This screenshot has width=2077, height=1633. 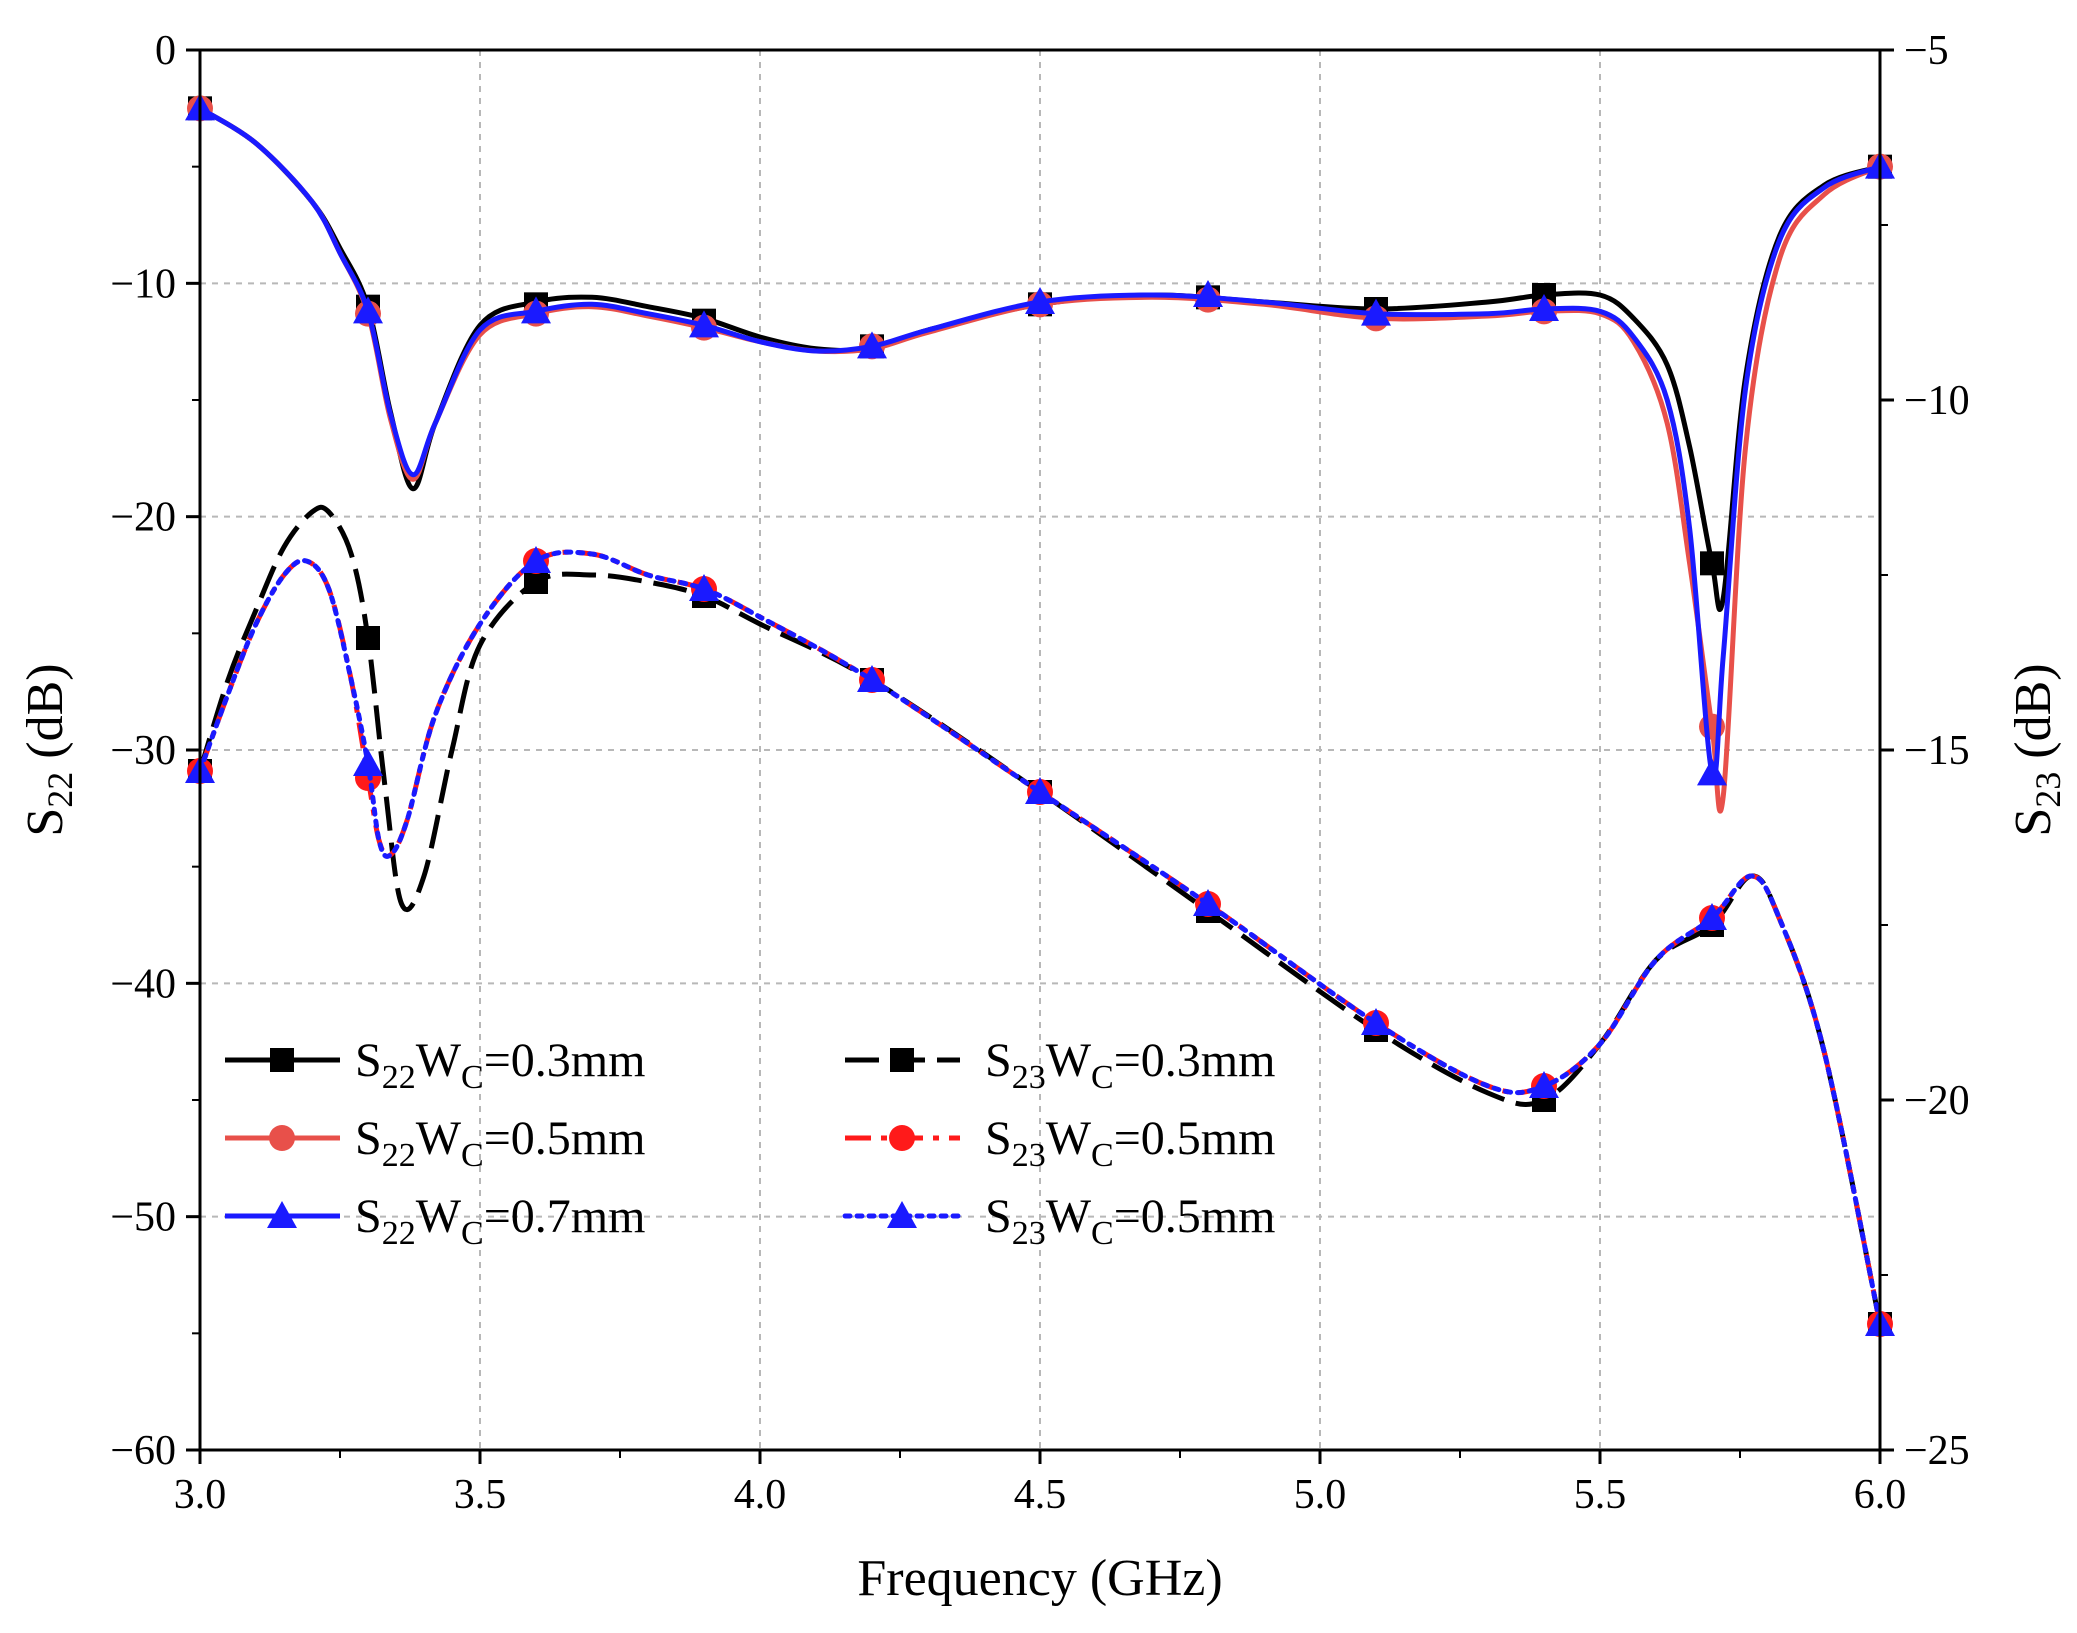 What do you see at coordinates (2036, 749) in the screenshot?
I see `right-axis-label: S23 (dB)` at bounding box center [2036, 749].